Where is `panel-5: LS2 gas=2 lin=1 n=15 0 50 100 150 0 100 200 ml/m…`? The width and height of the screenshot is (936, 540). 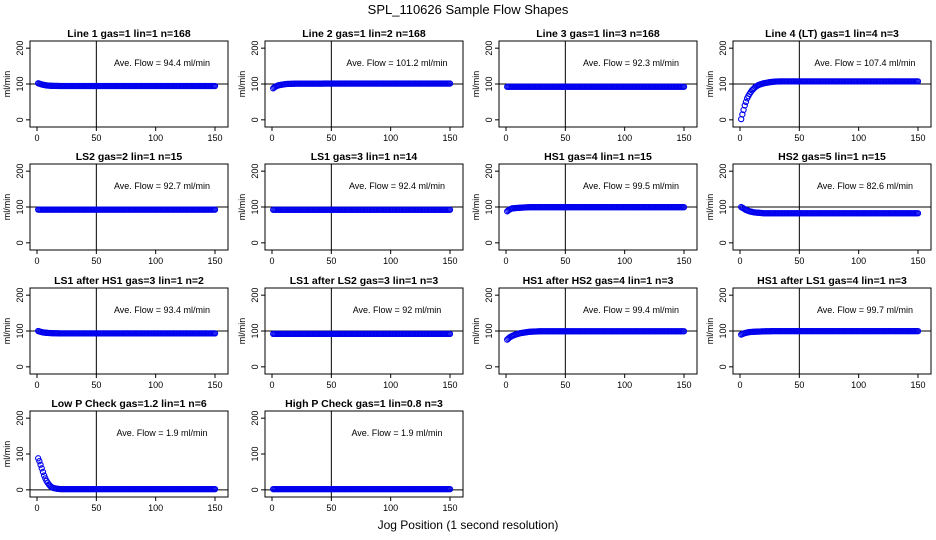
panel-5: LS2 gas=2 lin=1 n=15 0 50 100 150 0 100 200 ml/m… is located at coordinates (115, 208).